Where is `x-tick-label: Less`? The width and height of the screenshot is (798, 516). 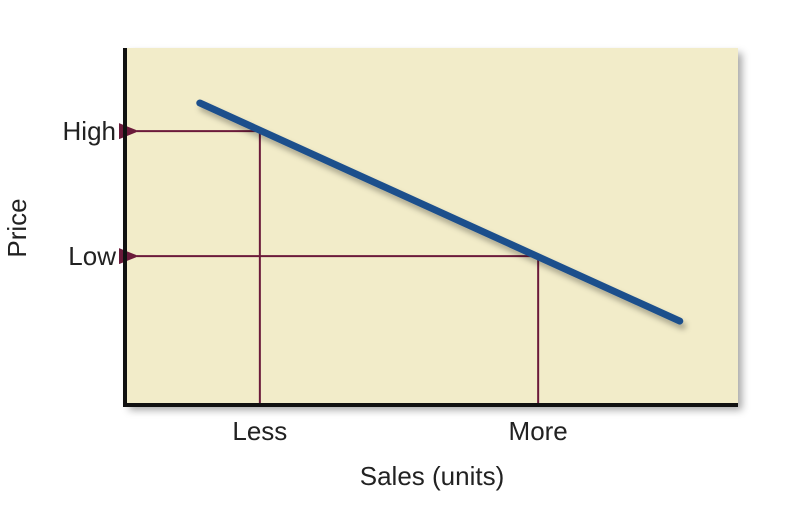
x-tick-label: Less is located at coordinates (259, 431).